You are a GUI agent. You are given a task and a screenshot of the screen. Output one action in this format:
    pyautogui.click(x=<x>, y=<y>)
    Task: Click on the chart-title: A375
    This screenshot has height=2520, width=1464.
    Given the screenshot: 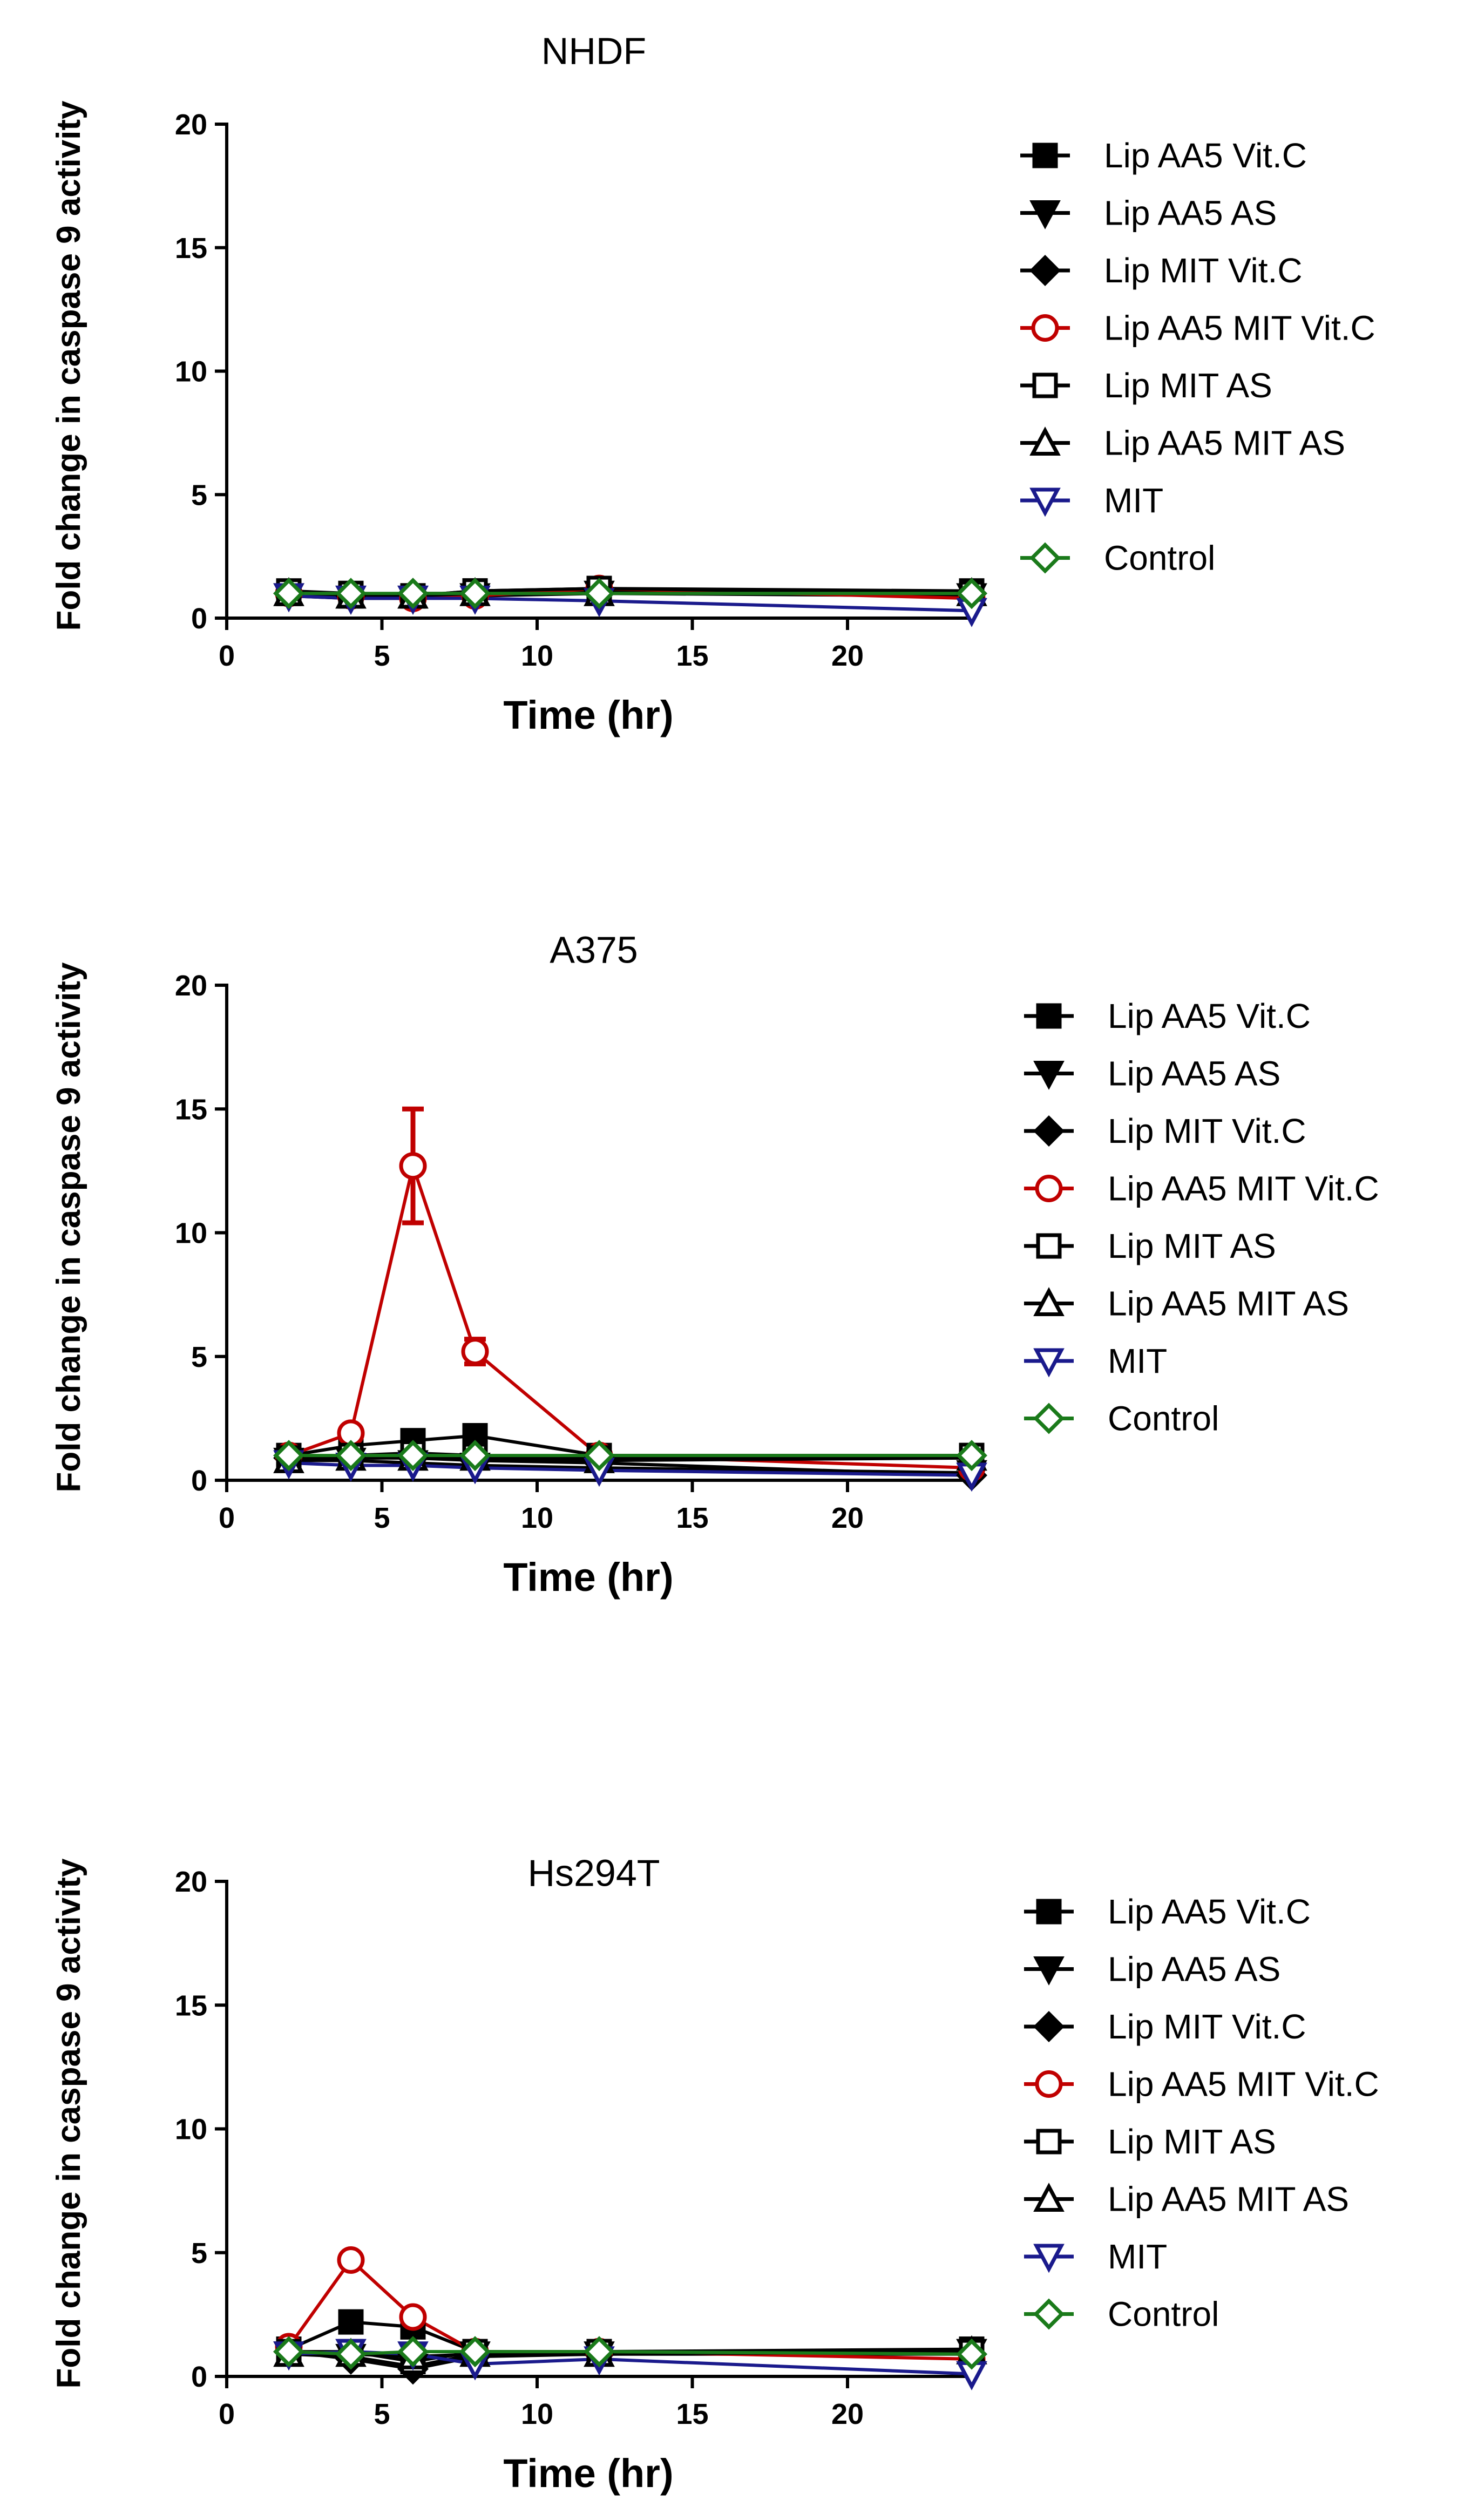 What is the action you would take?
    pyautogui.click(x=594, y=950)
    